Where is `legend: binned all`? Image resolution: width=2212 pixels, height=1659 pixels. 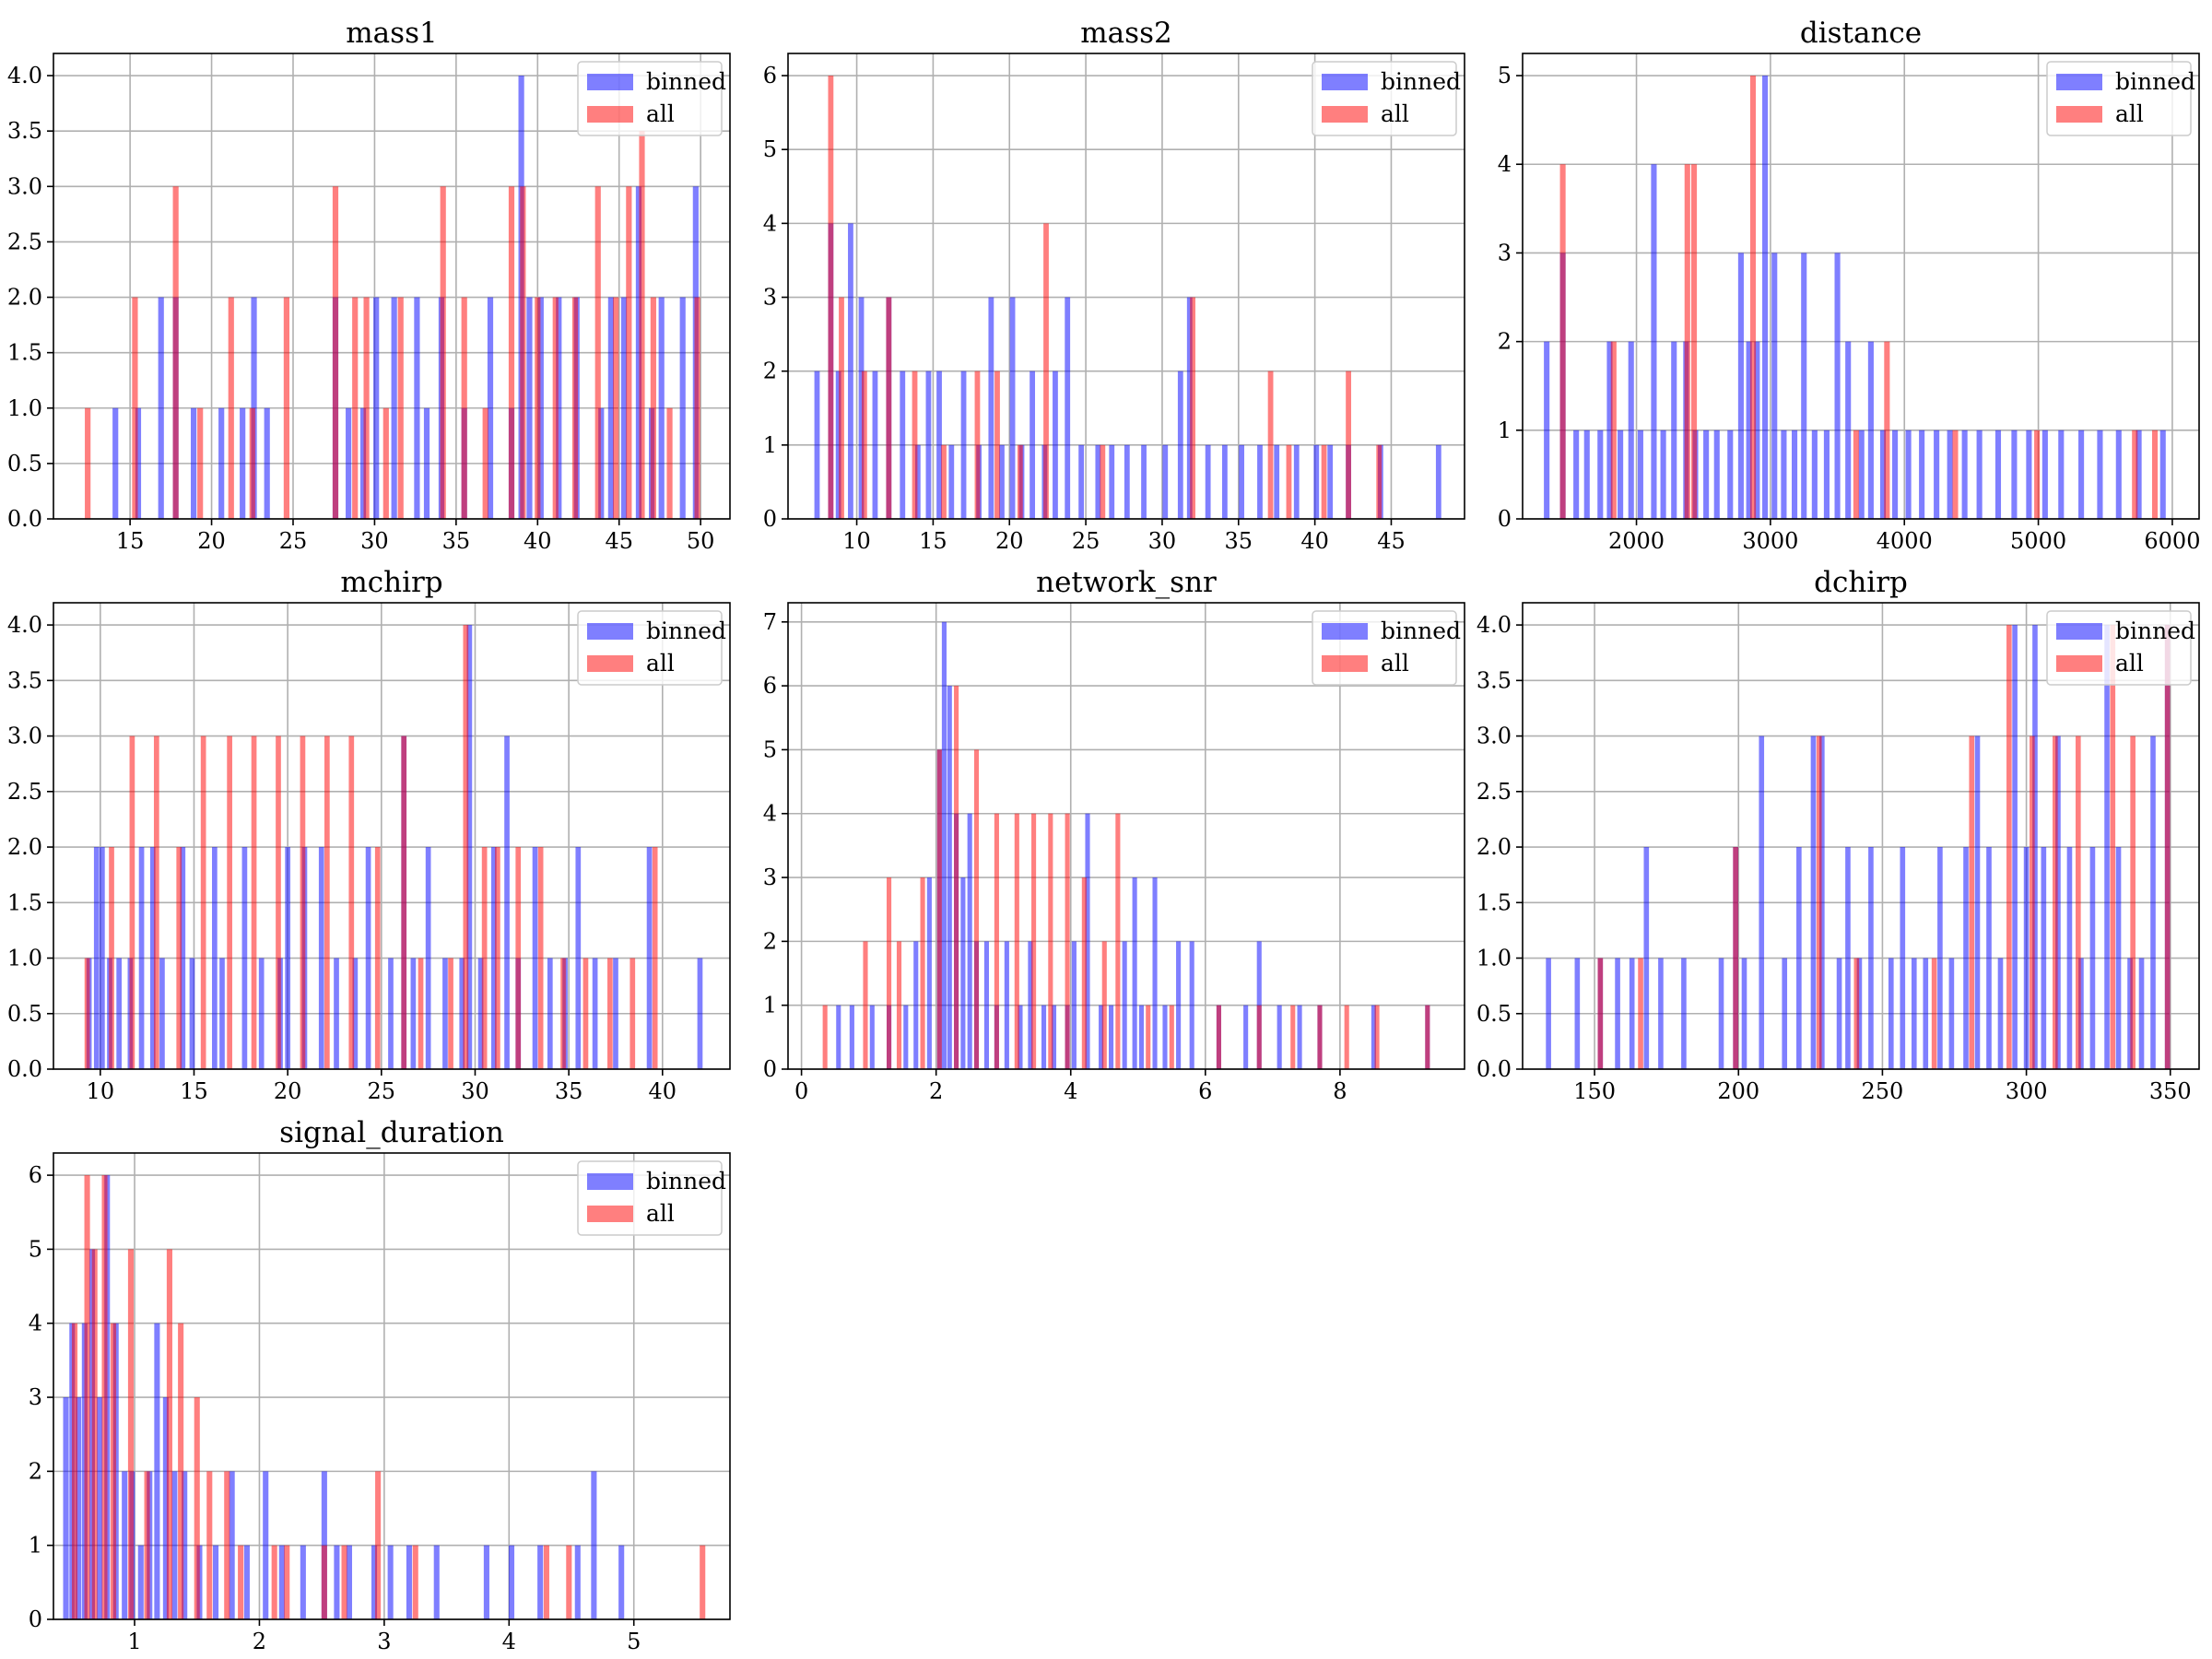
legend: binned all is located at coordinates (1386, 648).